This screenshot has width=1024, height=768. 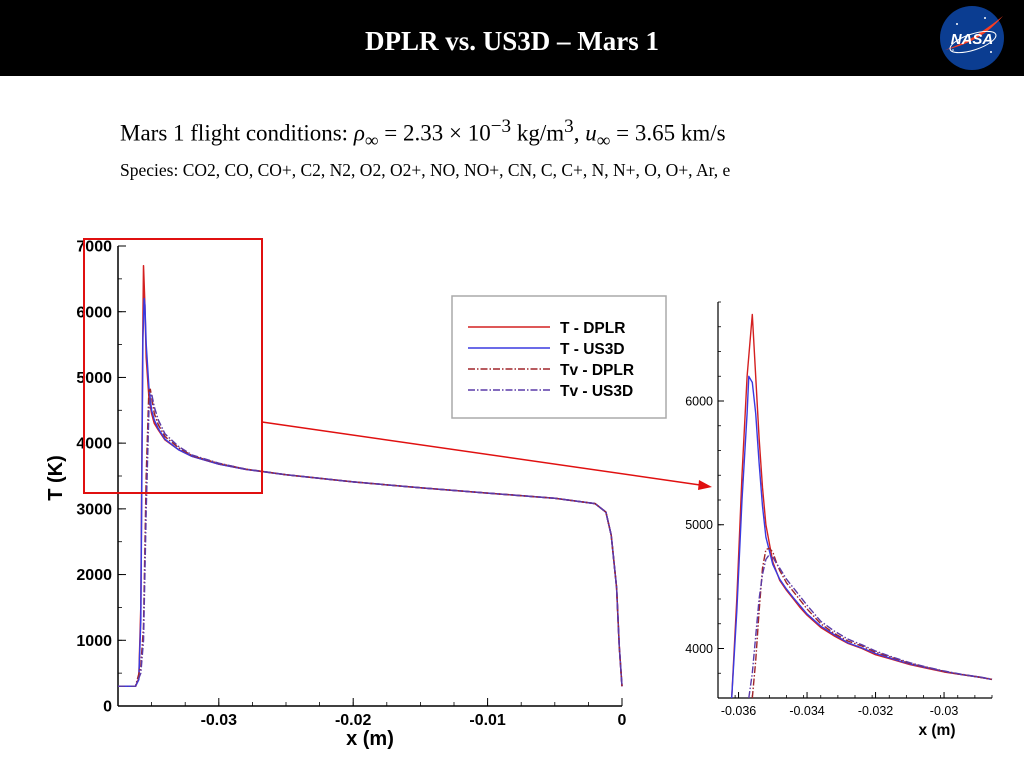 What do you see at coordinates (944, 711) in the screenshot?
I see `inset-x-tick-label: -0.03` at bounding box center [944, 711].